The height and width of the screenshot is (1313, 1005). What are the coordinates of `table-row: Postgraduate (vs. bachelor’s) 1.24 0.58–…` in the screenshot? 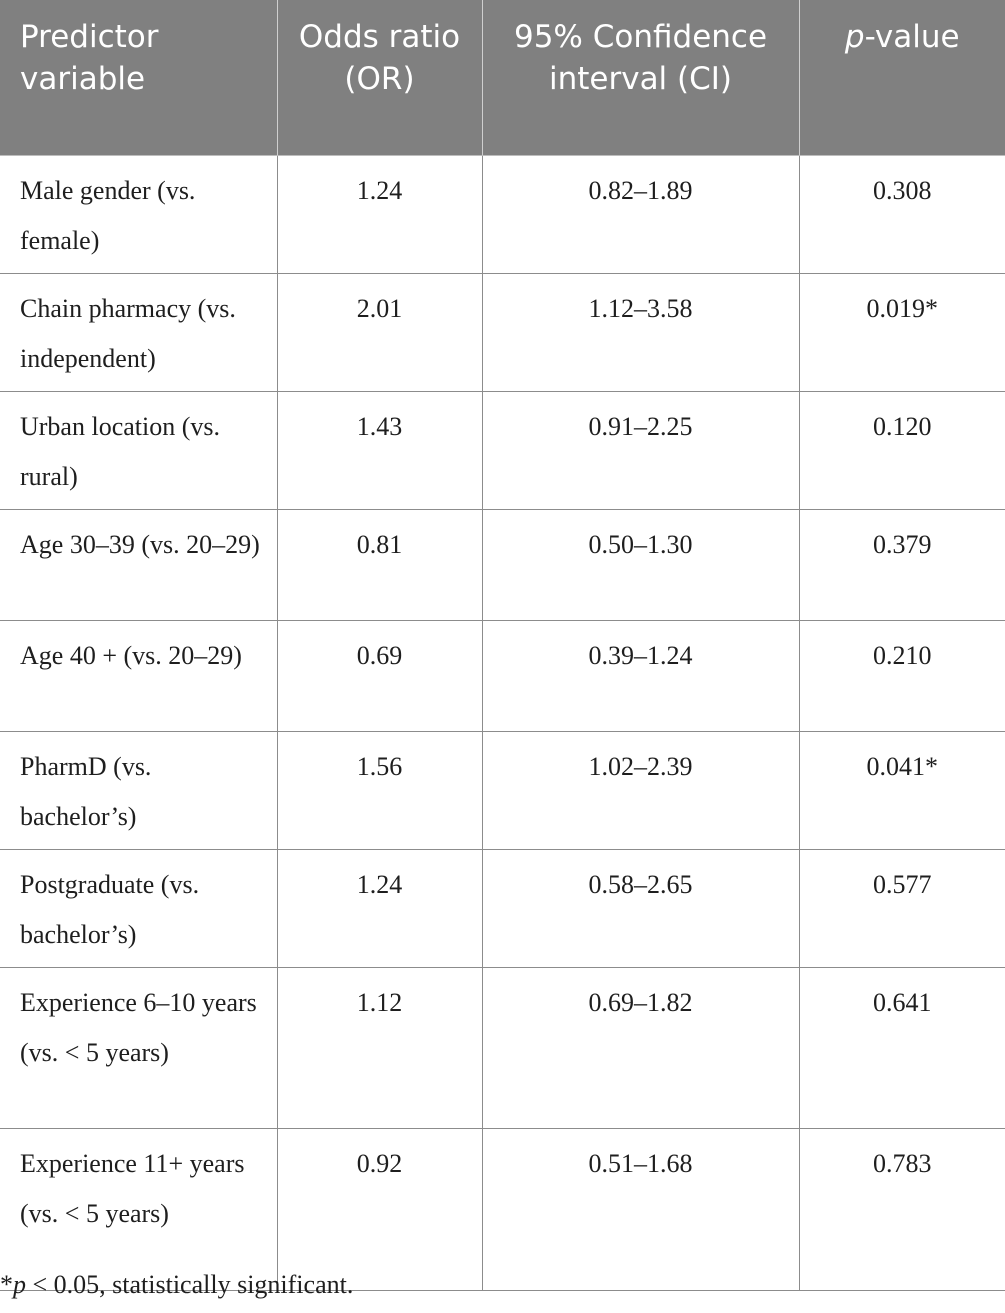 It's located at (502, 908).